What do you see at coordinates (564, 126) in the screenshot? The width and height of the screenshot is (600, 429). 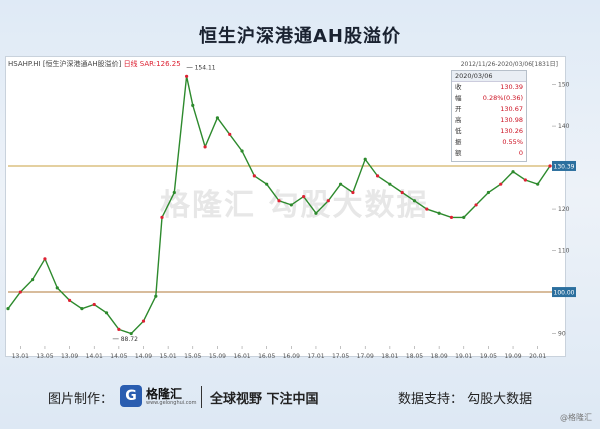 I see `y-tick-label: 140` at bounding box center [564, 126].